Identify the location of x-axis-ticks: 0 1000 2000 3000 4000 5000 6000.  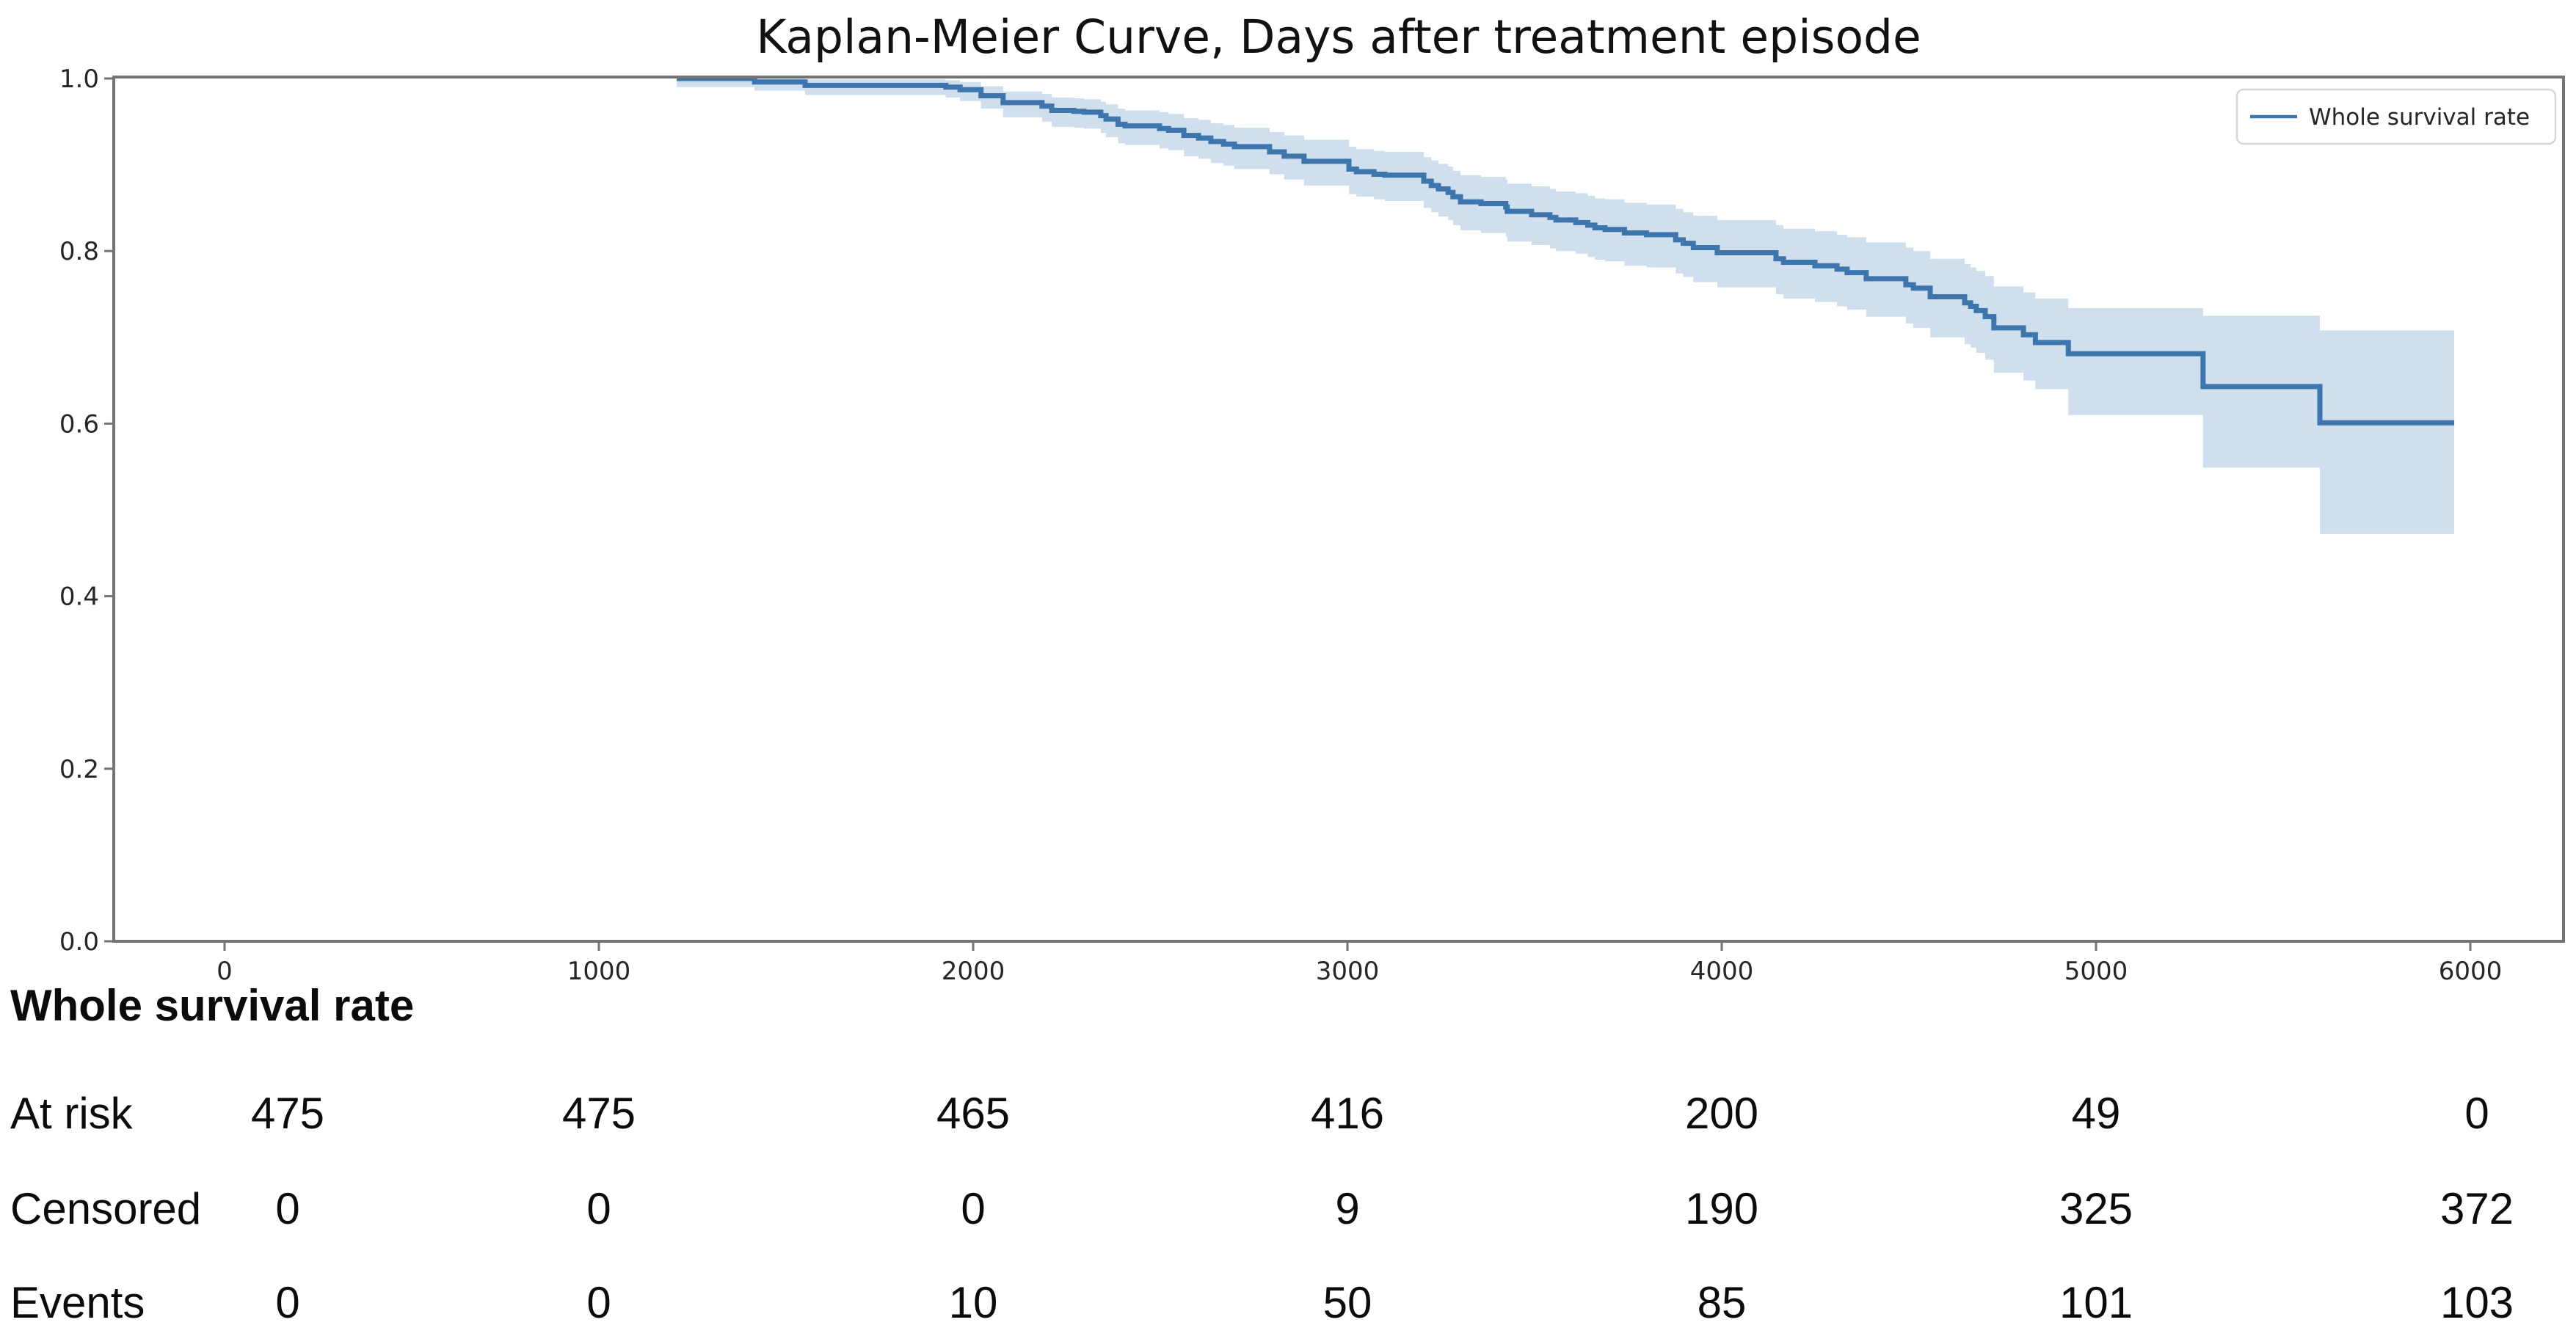
(1359, 963).